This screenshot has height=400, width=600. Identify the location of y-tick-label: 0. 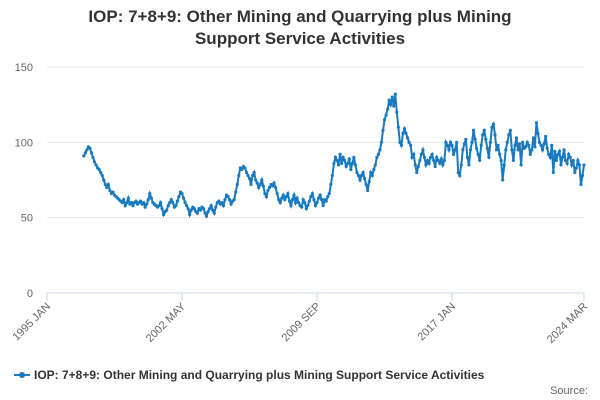
(30, 294).